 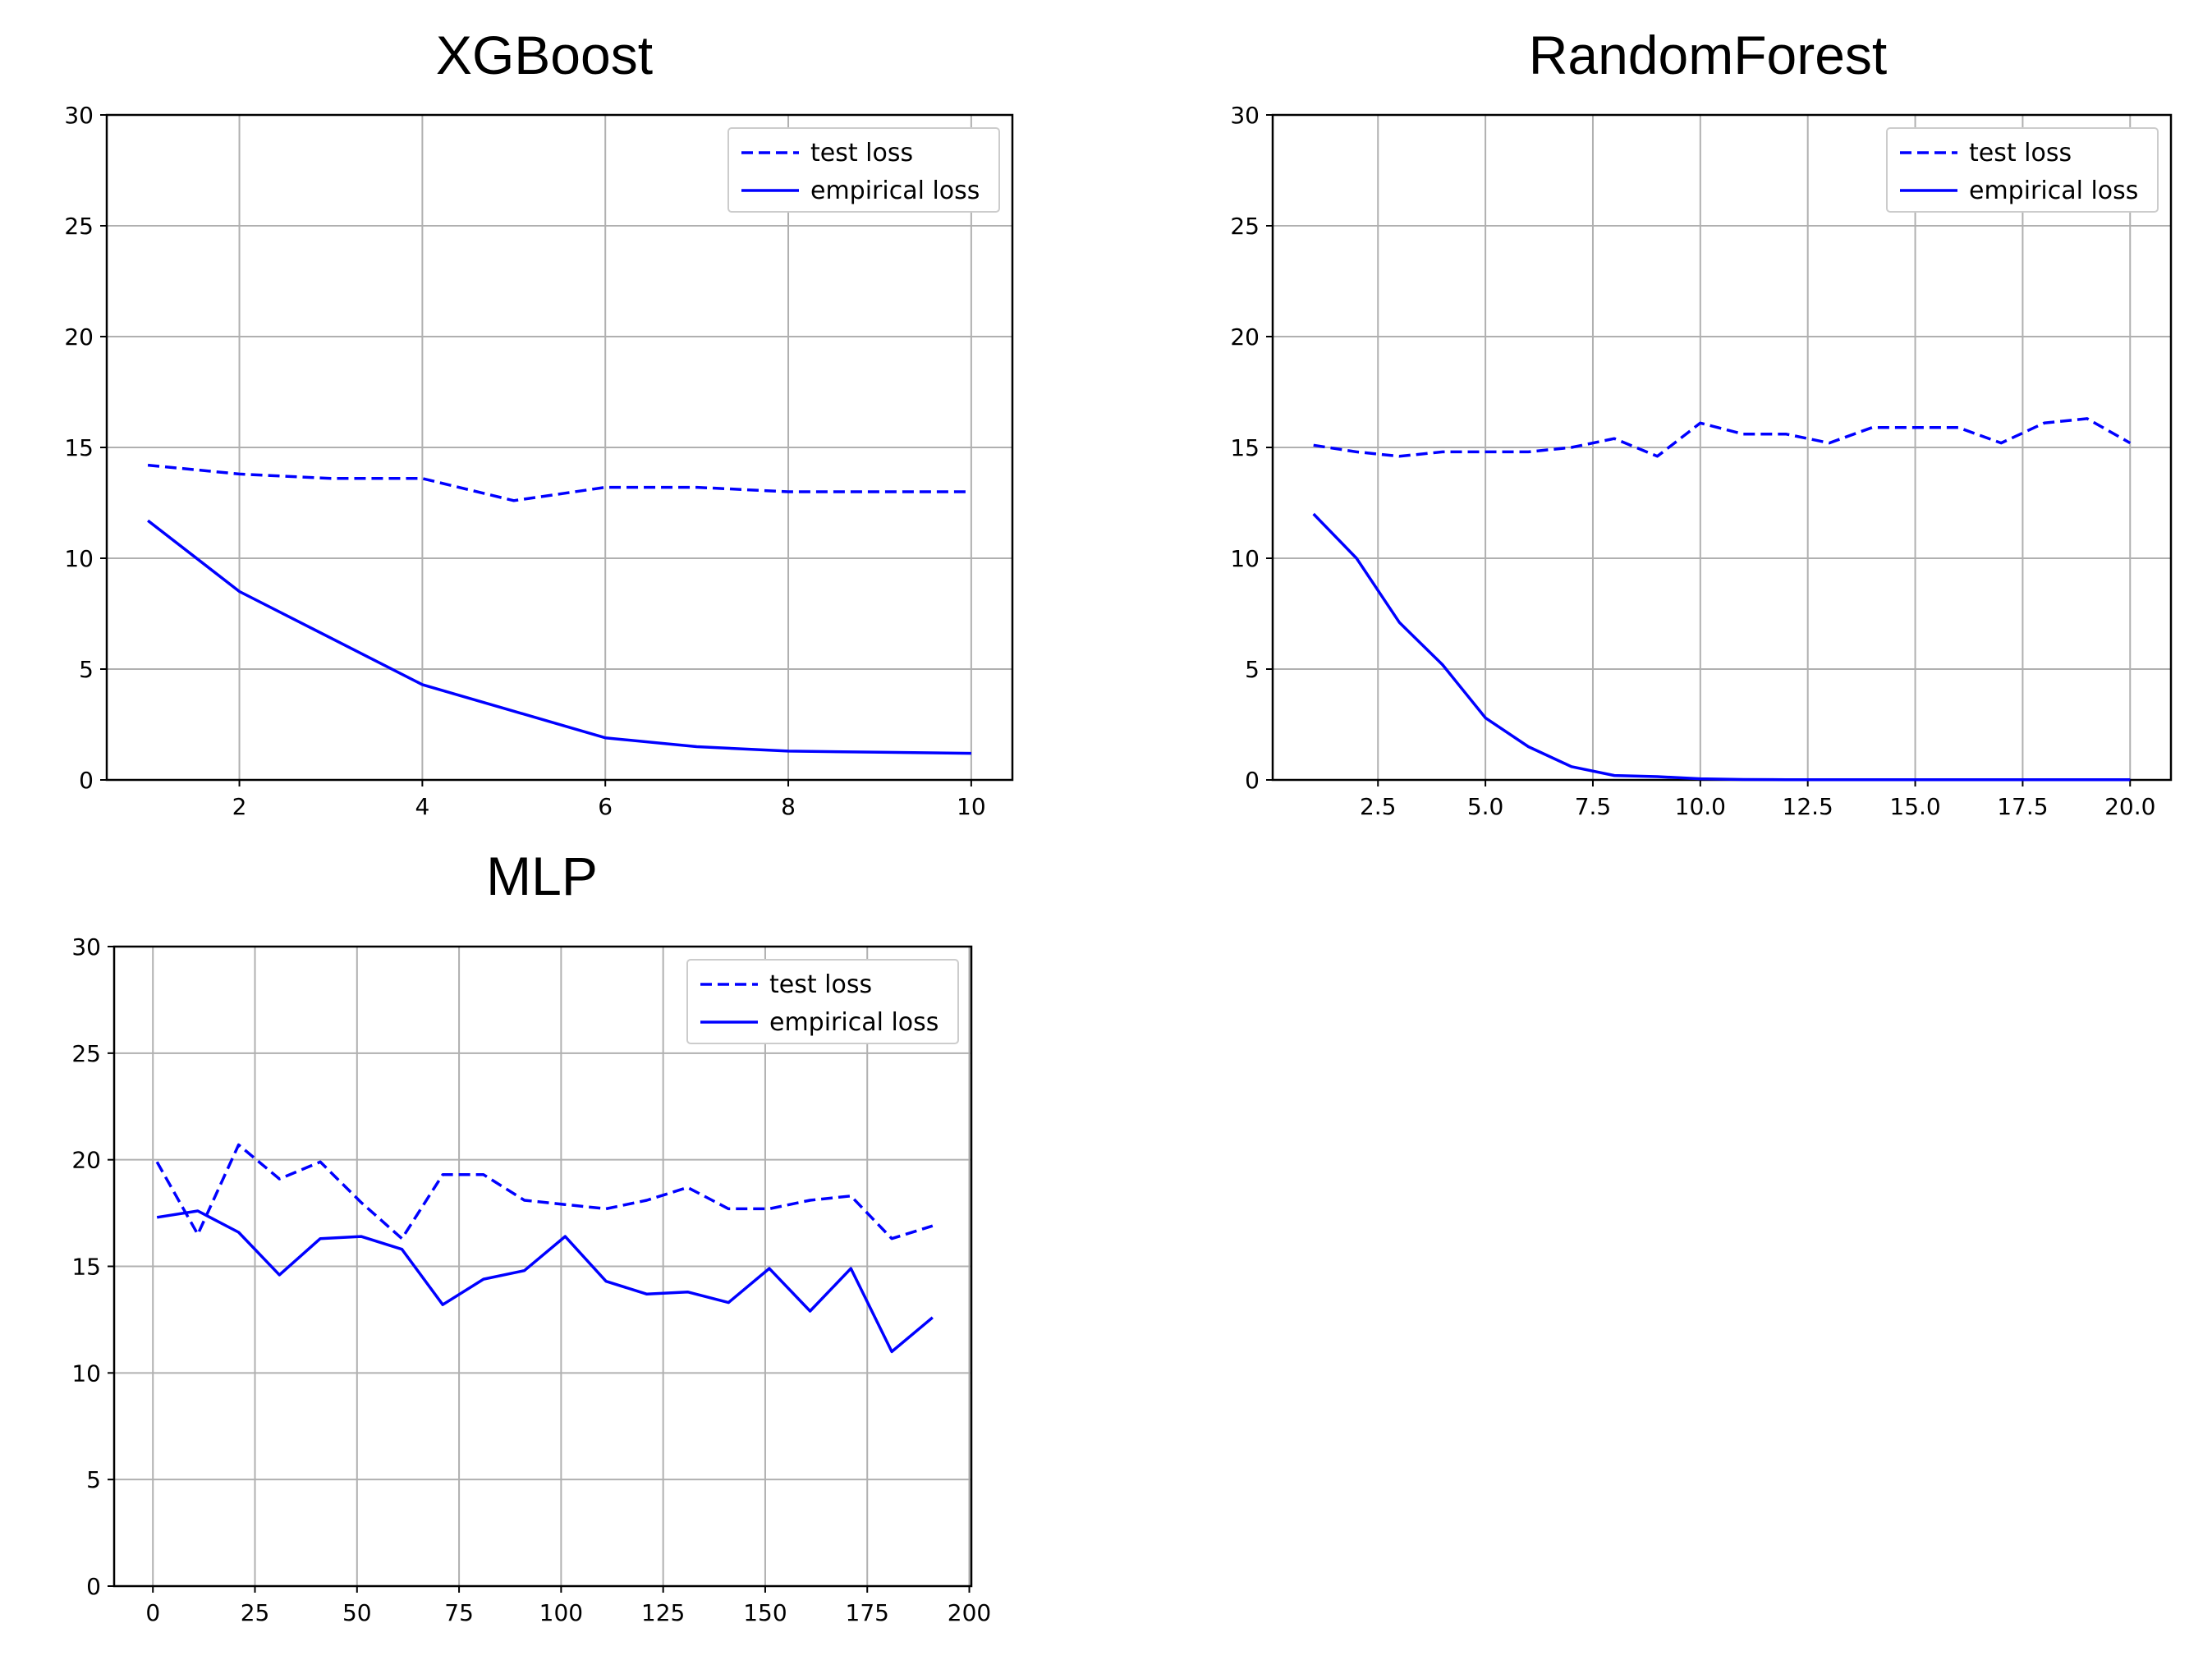 What do you see at coordinates (1808, 806) in the screenshot?
I see `x-tick-label: 12.5` at bounding box center [1808, 806].